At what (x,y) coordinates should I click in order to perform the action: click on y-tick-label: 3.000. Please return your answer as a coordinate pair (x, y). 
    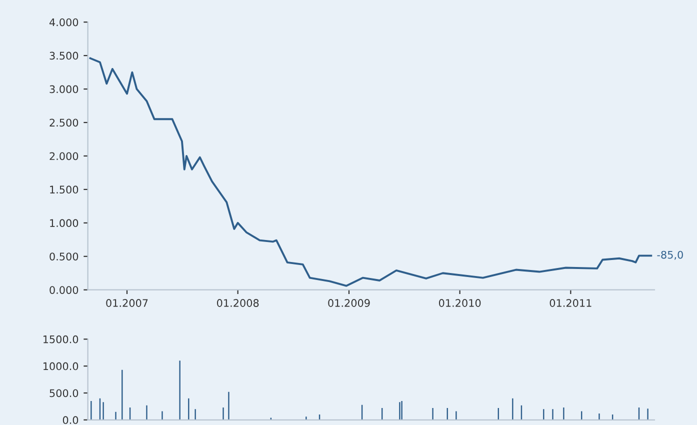
    Looking at the image, I should click on (64, 89).